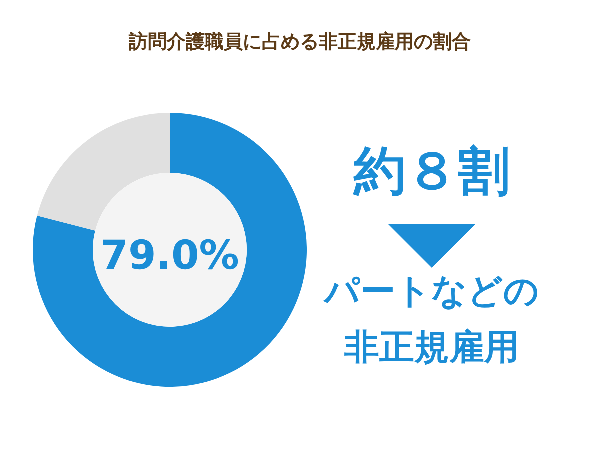 The height and width of the screenshot is (450, 600). What do you see at coordinates (103, 172) in the screenshot?
I see `donut-slice` at bounding box center [103, 172].